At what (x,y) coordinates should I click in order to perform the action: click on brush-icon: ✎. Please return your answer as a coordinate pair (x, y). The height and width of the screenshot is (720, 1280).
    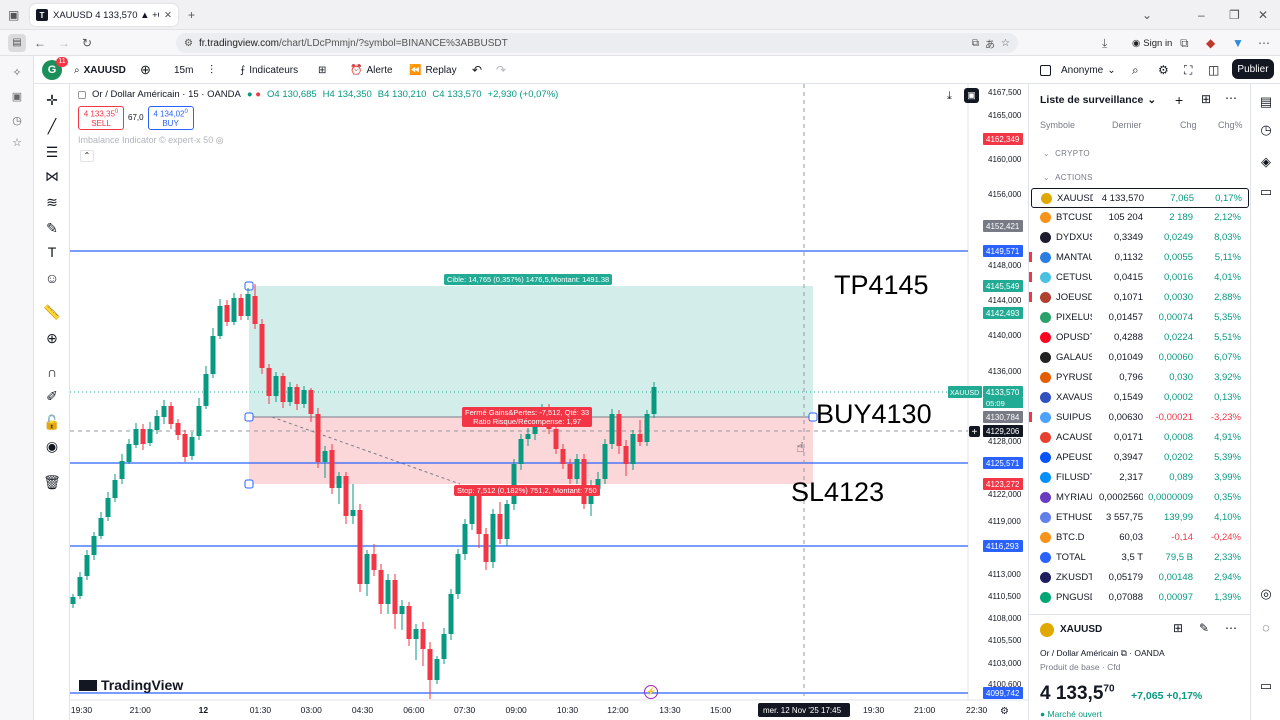
    Looking at the image, I should click on (52, 228).